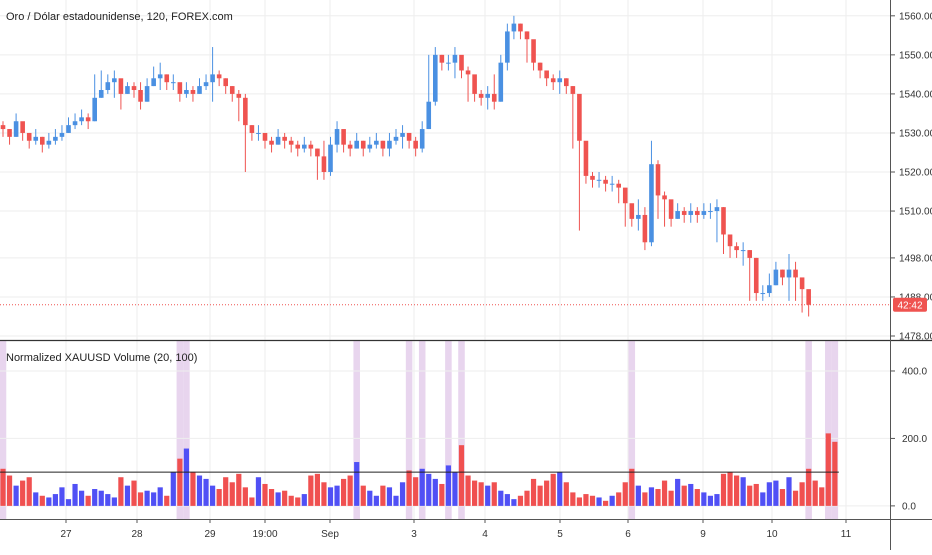 The height and width of the screenshot is (555, 932). What do you see at coordinates (66, 534) in the screenshot?
I see `time-tick-label: 27` at bounding box center [66, 534].